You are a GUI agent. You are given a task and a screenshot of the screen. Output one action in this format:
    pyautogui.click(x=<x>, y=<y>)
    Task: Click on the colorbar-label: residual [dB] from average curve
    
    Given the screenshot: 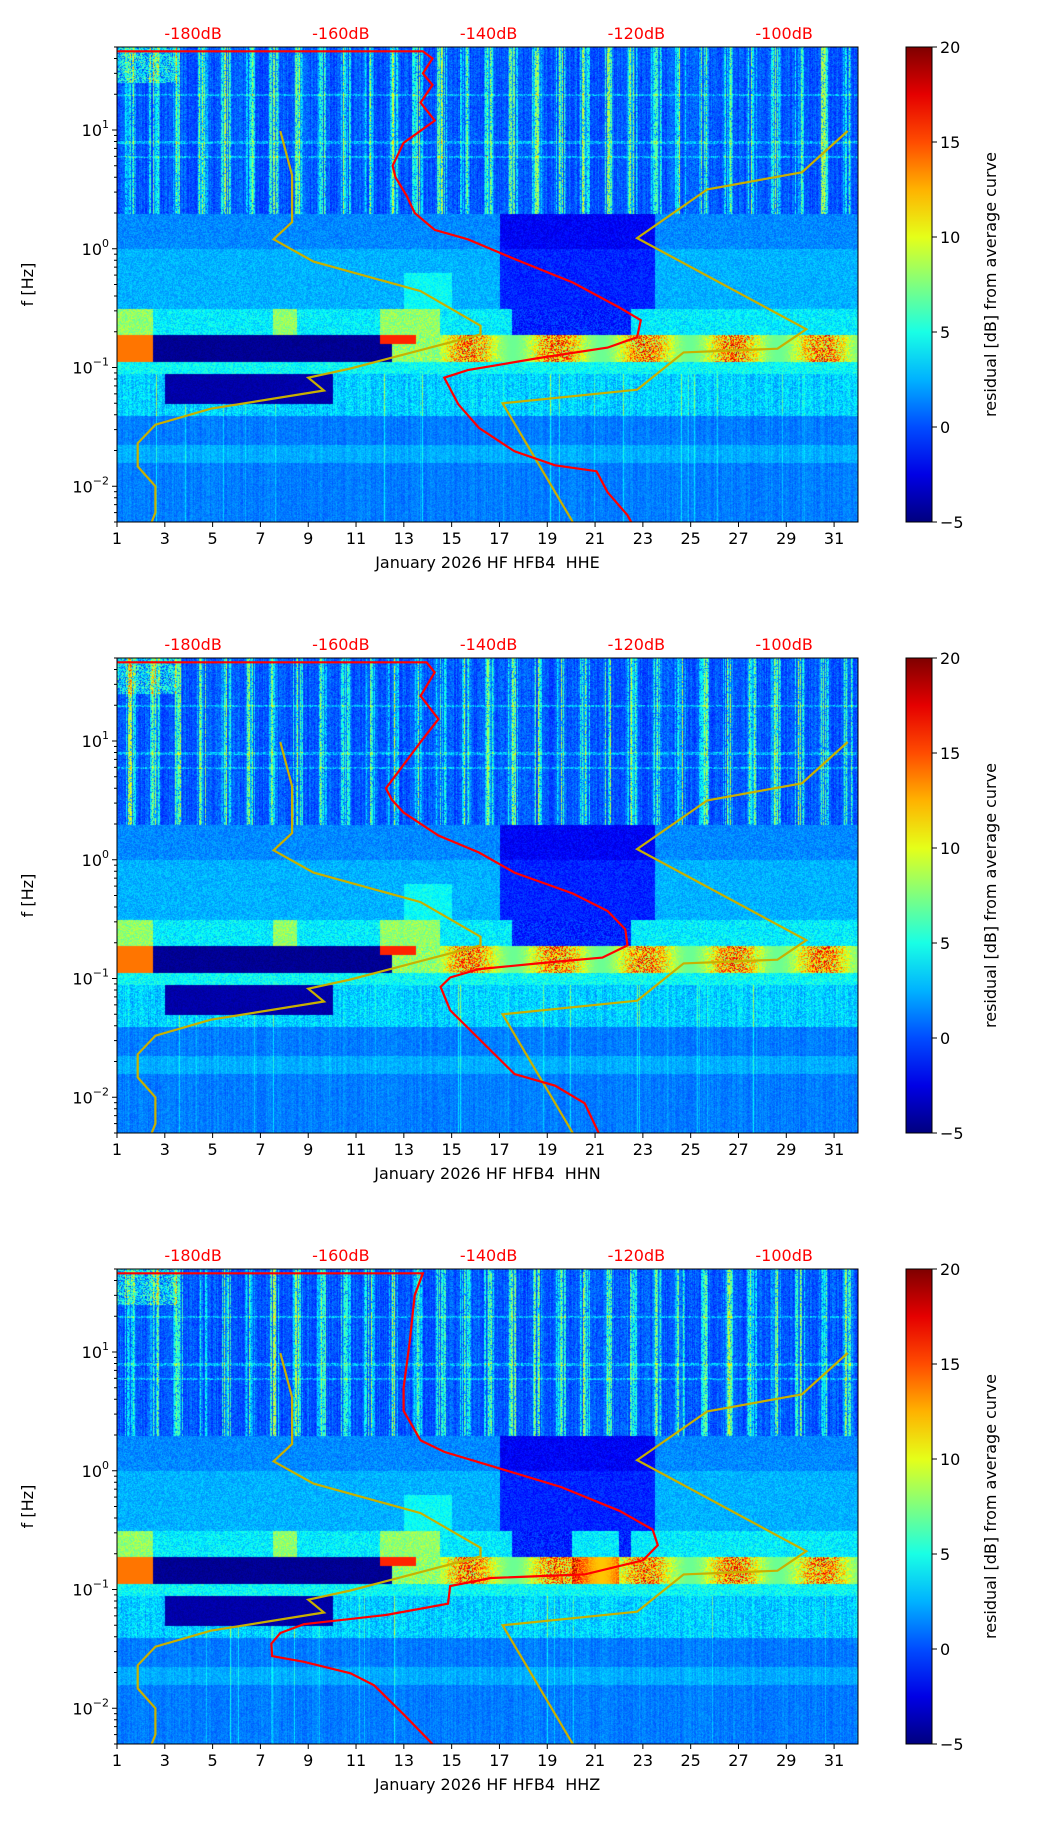 What is the action you would take?
    pyautogui.click(x=990, y=895)
    